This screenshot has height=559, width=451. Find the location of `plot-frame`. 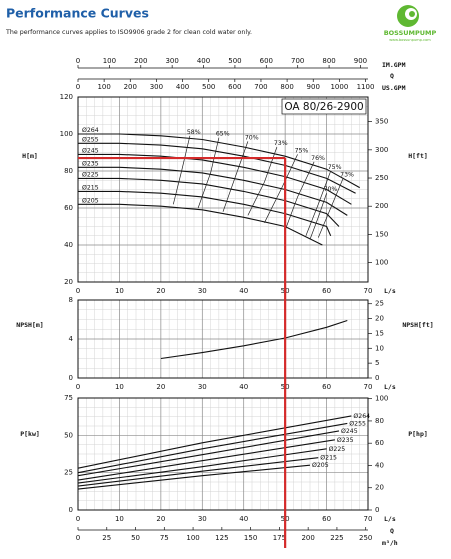

plot-frame is located at coordinates (223, 339).